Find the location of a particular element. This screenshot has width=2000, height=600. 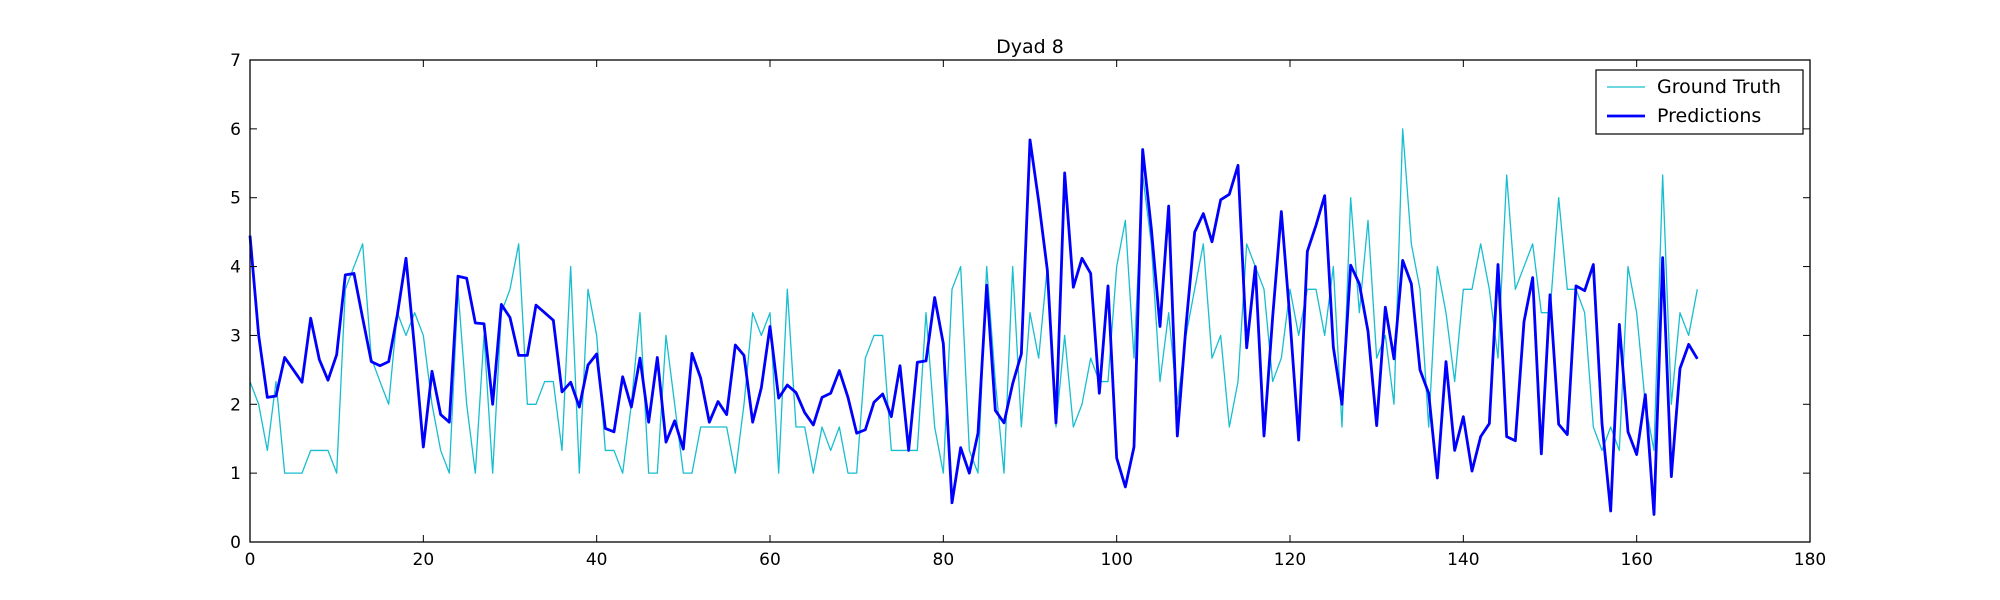

x-tick-label: 60 is located at coordinates (770, 560).